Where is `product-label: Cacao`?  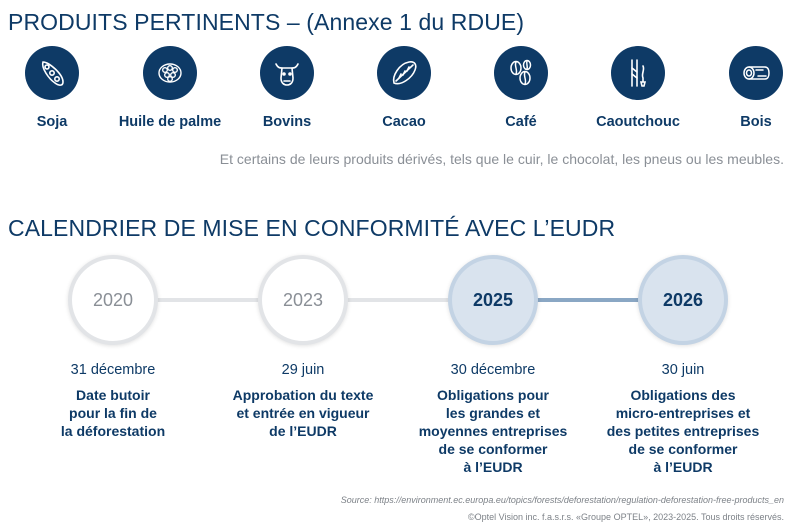 product-label: Cacao is located at coordinates (404, 122).